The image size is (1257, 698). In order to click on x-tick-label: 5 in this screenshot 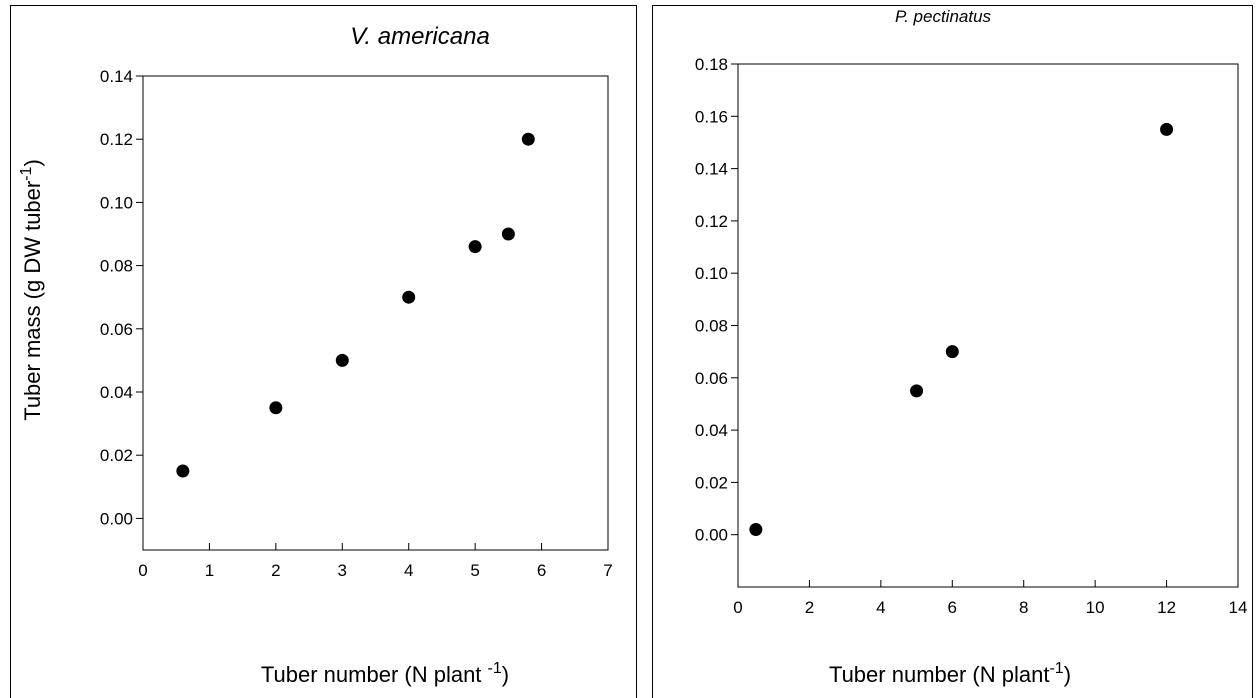, I will do `click(474, 570)`.